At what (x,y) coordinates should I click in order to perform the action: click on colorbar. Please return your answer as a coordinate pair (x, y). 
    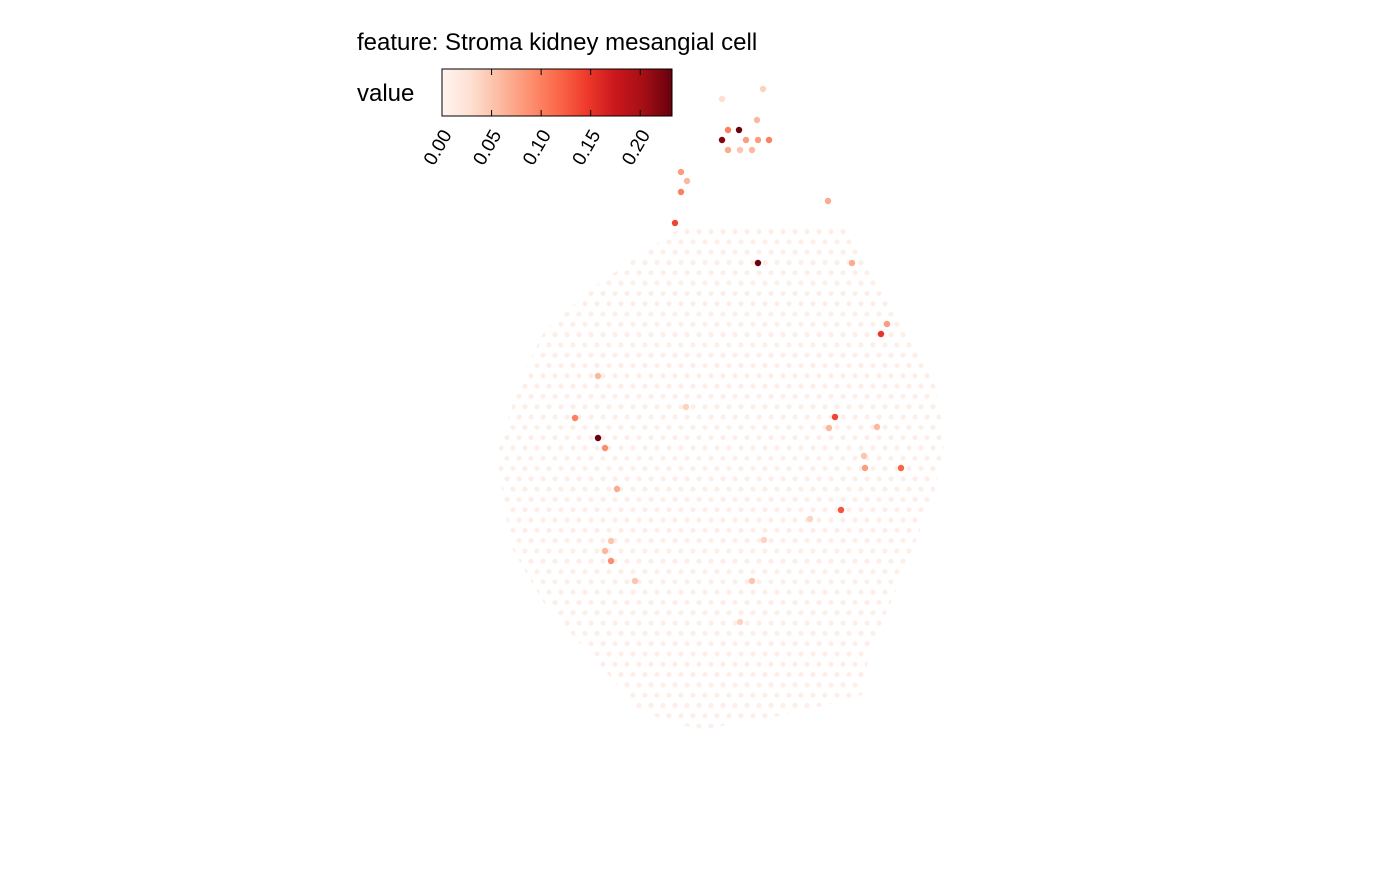
    Looking at the image, I should click on (557, 92).